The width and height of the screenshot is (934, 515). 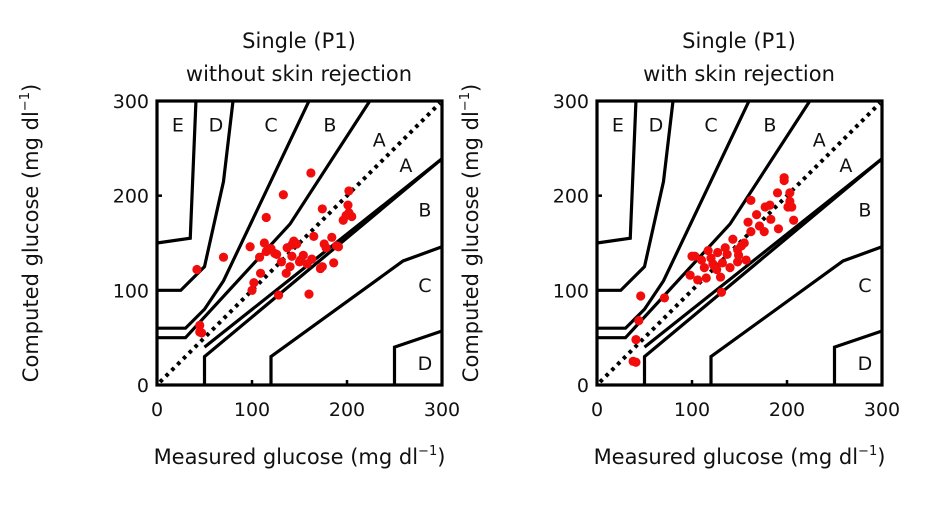 What do you see at coordinates (470, 233) in the screenshot?
I see `y-axis-label: Computed glucose (mg dl−1)` at bounding box center [470, 233].